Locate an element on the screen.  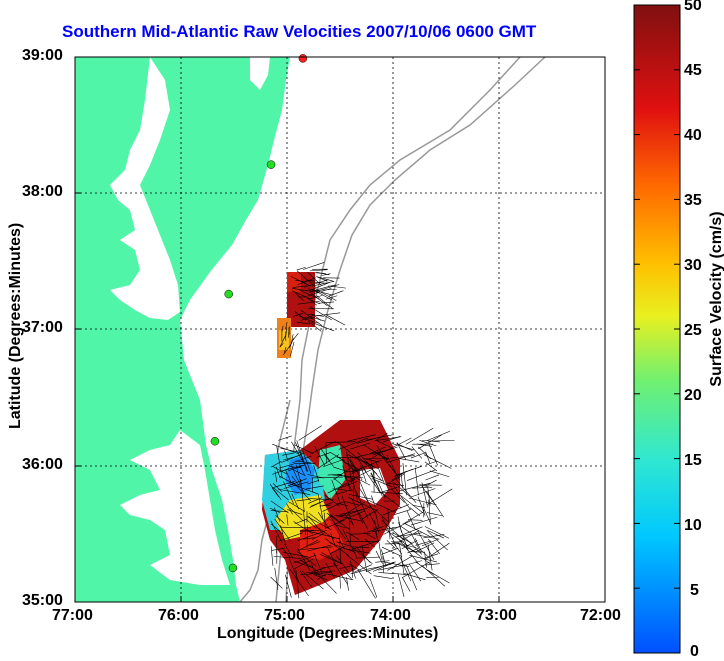
colorbar-tick-label: 10 is located at coordinates (693, 526).